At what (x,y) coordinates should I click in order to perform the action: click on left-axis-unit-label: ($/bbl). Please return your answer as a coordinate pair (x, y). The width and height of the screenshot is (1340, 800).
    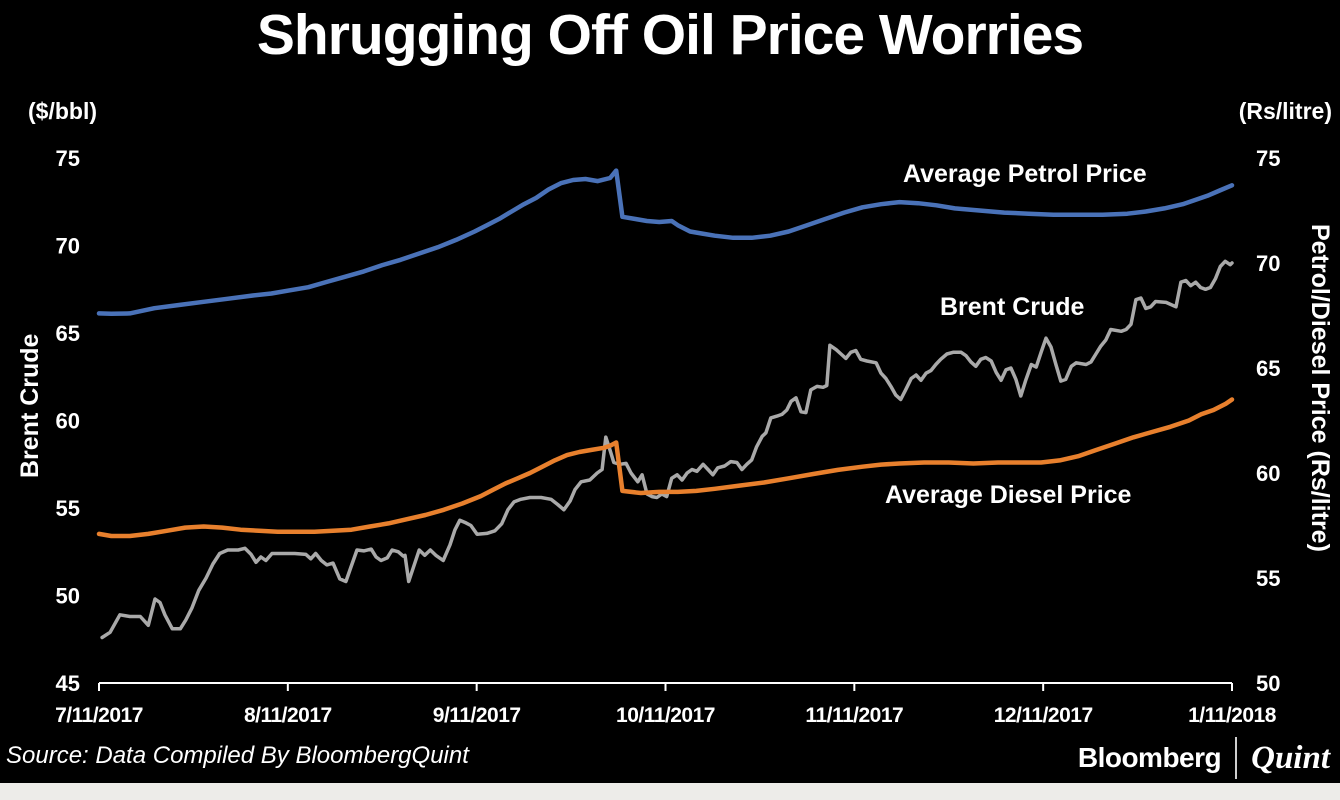
    Looking at the image, I should click on (62, 111).